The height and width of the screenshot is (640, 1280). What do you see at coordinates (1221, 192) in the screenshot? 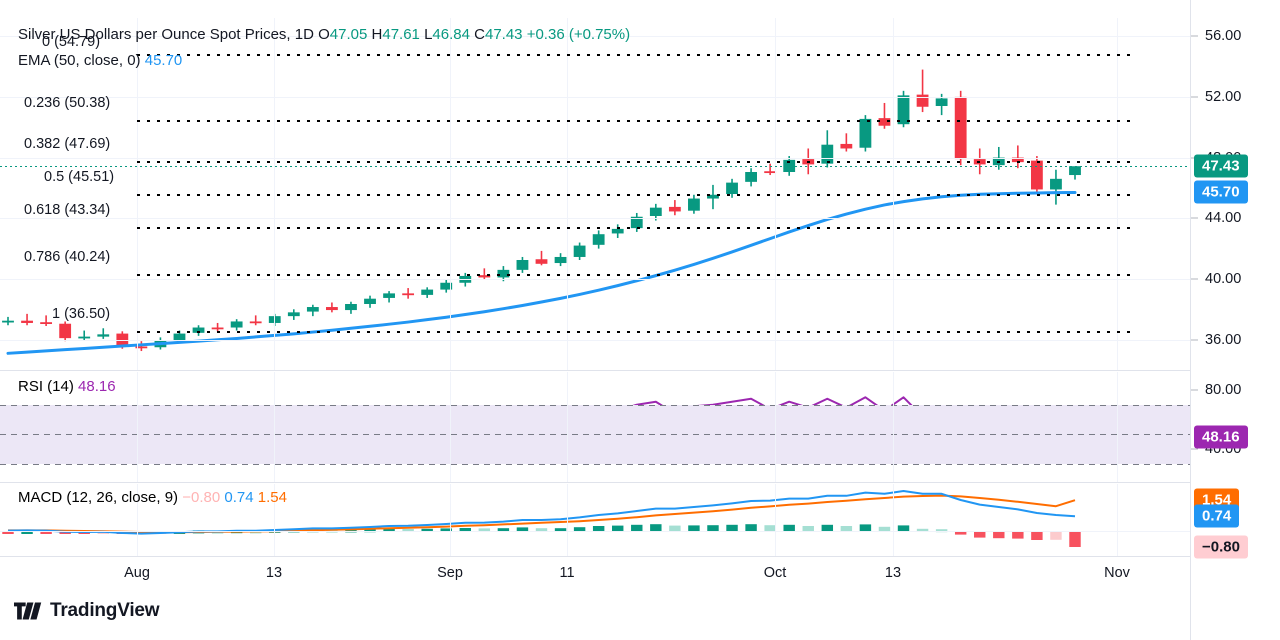
I see `ema-price-badge: 45.70` at bounding box center [1221, 192].